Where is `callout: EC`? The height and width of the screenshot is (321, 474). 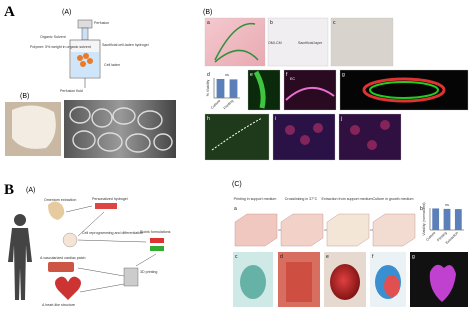 callout: EC is located at coordinates (292, 79).